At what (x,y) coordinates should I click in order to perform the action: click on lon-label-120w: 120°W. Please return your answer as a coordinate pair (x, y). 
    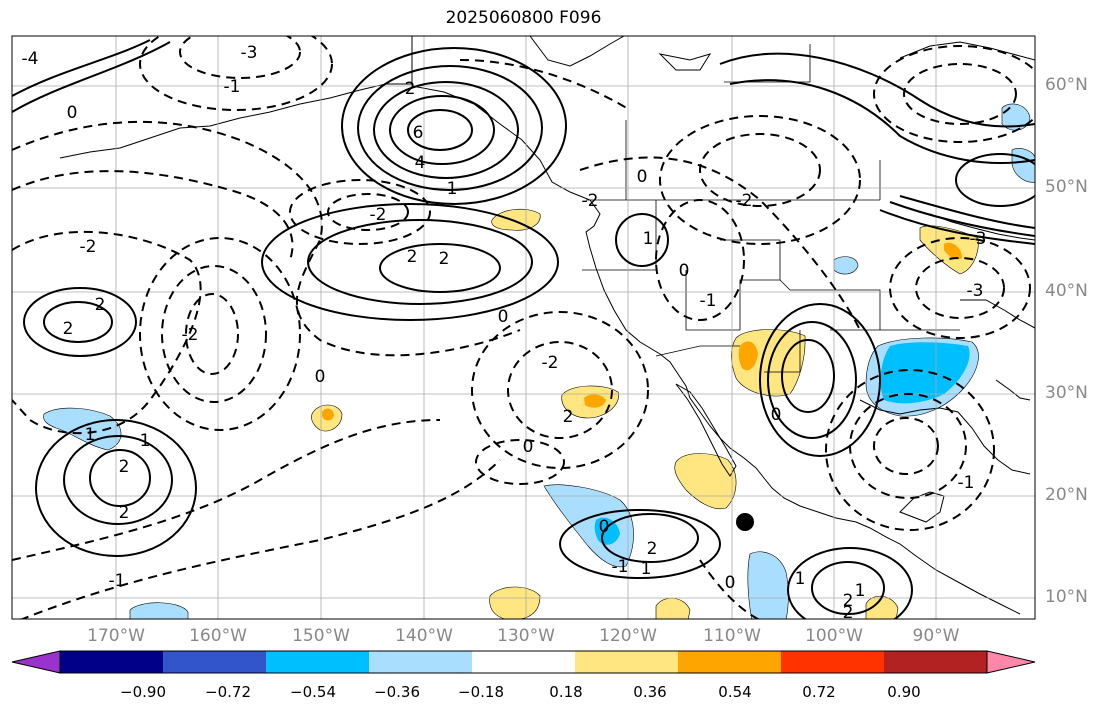
    Looking at the image, I should click on (628, 636).